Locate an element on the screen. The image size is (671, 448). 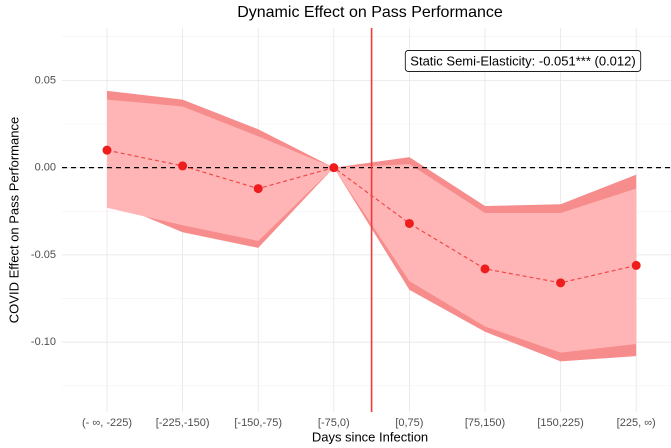
x-tick-label: [-150,-75) is located at coordinates (258, 423).